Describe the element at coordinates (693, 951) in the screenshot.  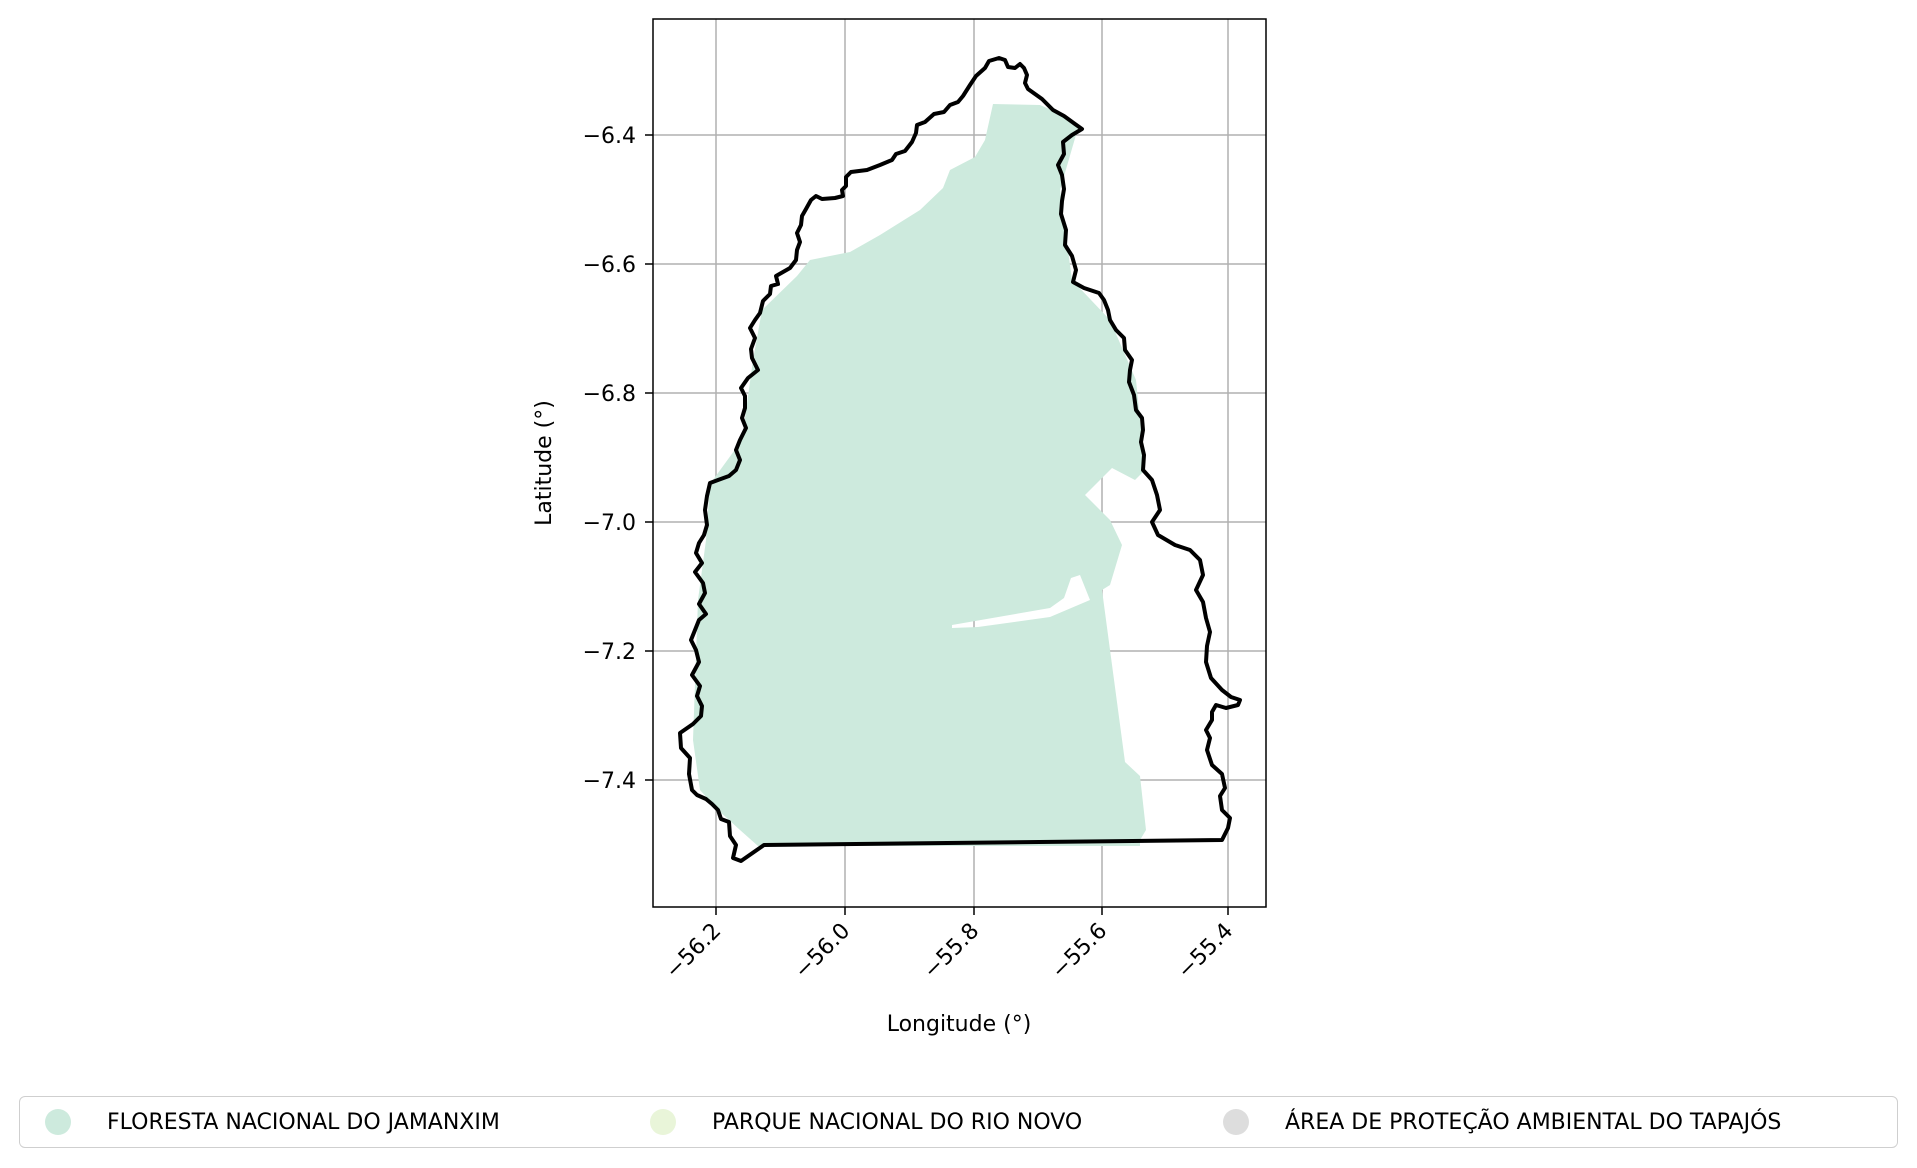
I see `x-tick-label: −56.2` at that location.